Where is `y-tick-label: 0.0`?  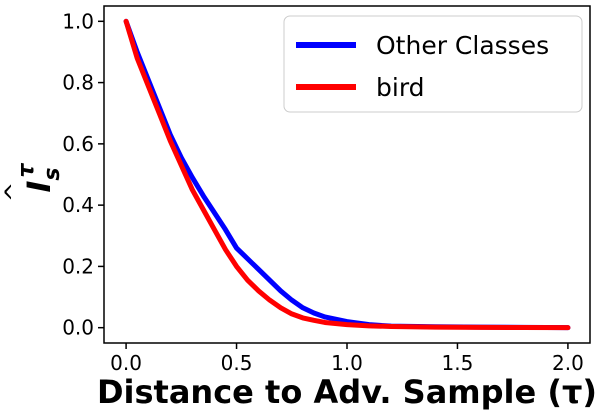 y-tick-label: 0.0 is located at coordinates (78, 328).